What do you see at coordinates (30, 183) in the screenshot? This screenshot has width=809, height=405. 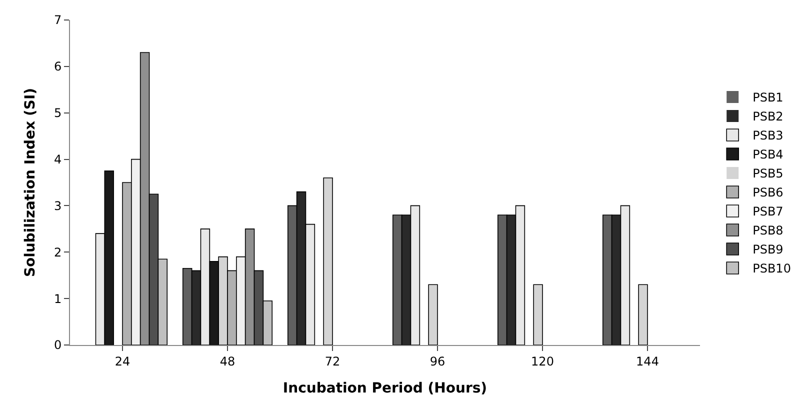 I see `y-axis-title: Solubilization Index (SI)` at bounding box center [30, 183].